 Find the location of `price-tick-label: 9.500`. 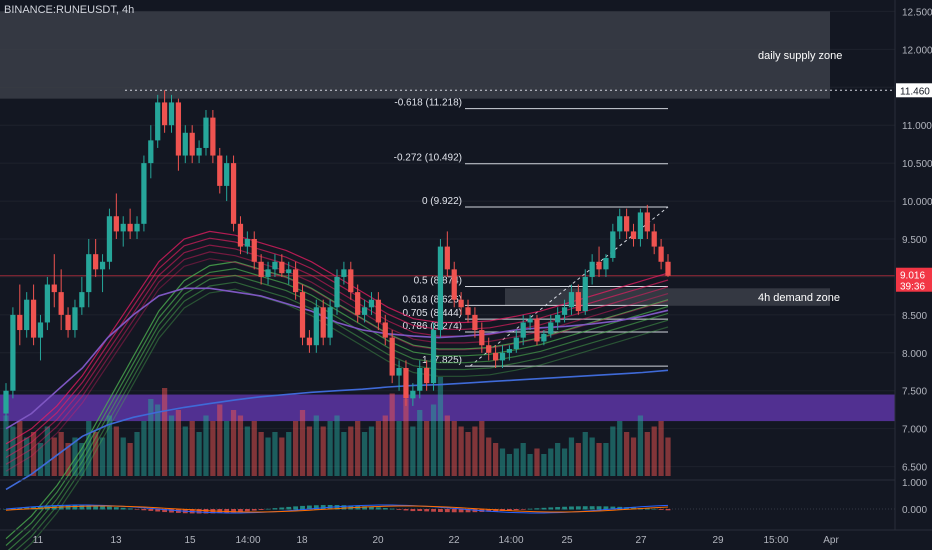

price-tick-label: 9.500 is located at coordinates (914, 240).